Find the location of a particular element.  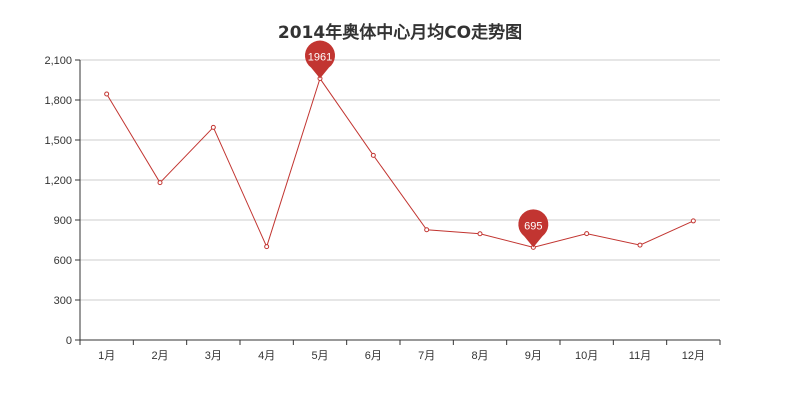

x-tick-label-3: 4月 is located at coordinates (266, 356).